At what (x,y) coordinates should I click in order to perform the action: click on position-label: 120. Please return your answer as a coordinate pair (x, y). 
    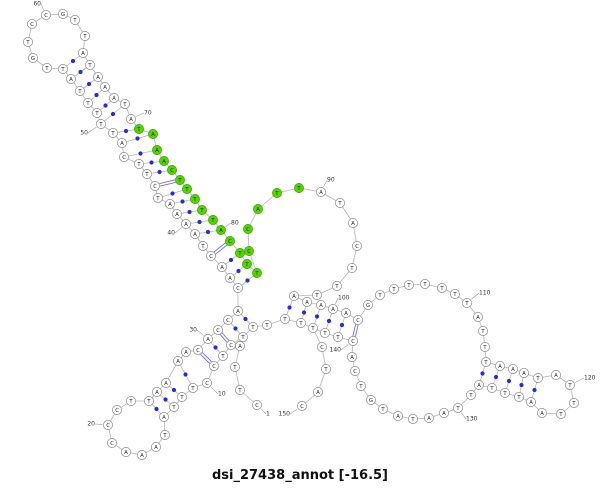
    Looking at the image, I should click on (590, 378).